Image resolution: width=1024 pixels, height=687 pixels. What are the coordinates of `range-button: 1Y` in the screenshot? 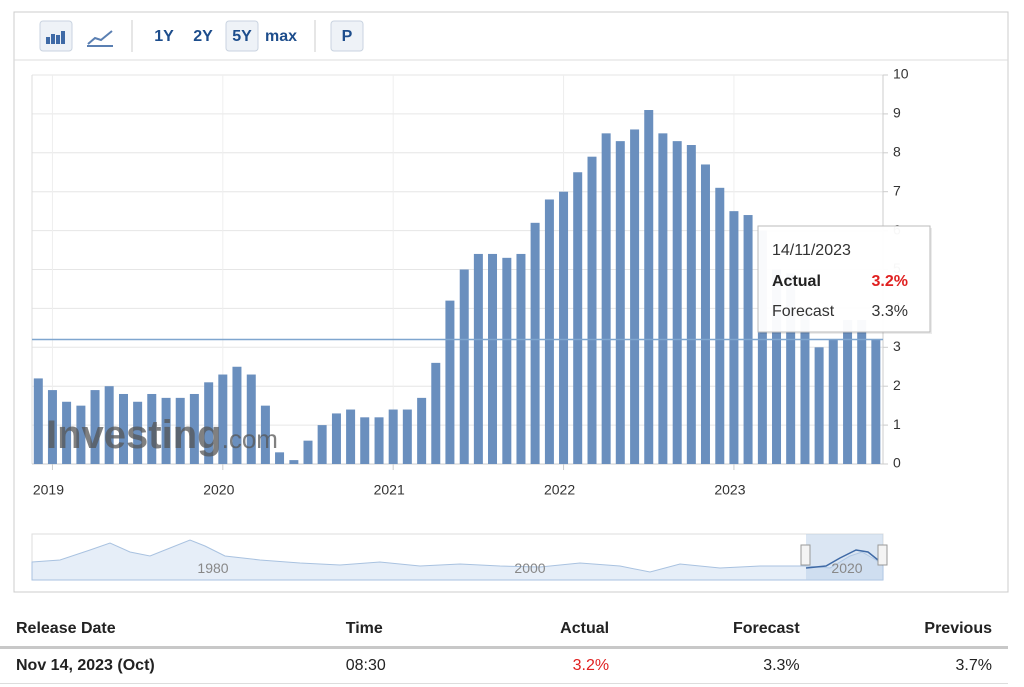 It's located at (164, 36).